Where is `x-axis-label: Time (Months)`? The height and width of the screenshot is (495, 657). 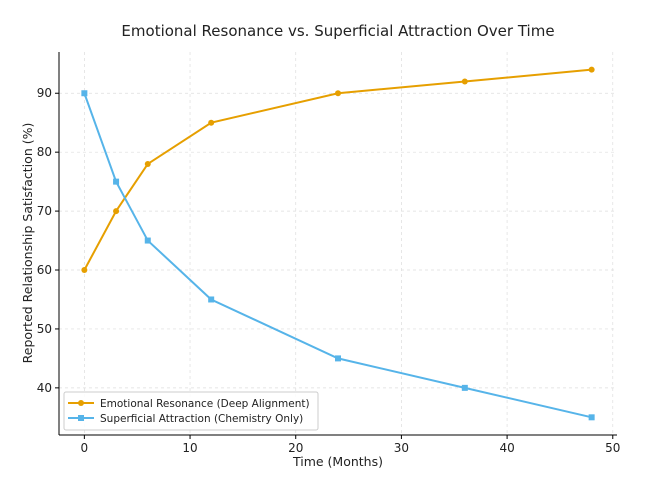
x-axis-label: Time (Months) is located at coordinates (337, 461).